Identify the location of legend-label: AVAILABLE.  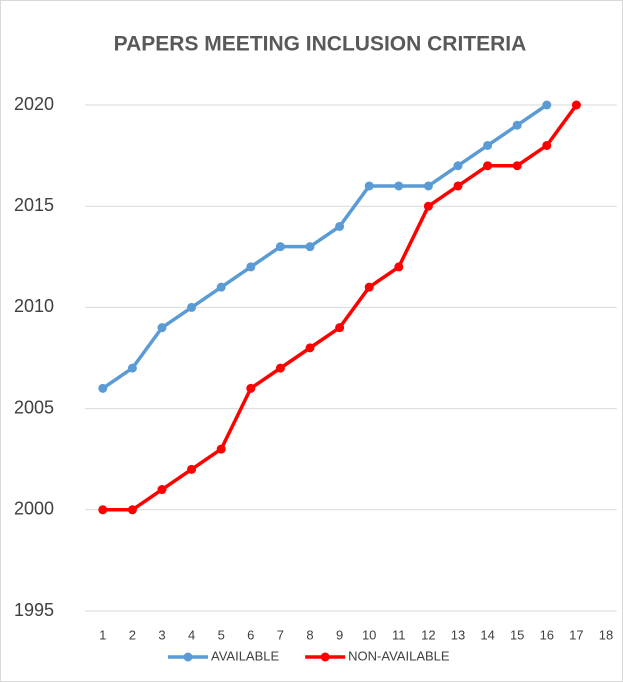
(245, 655).